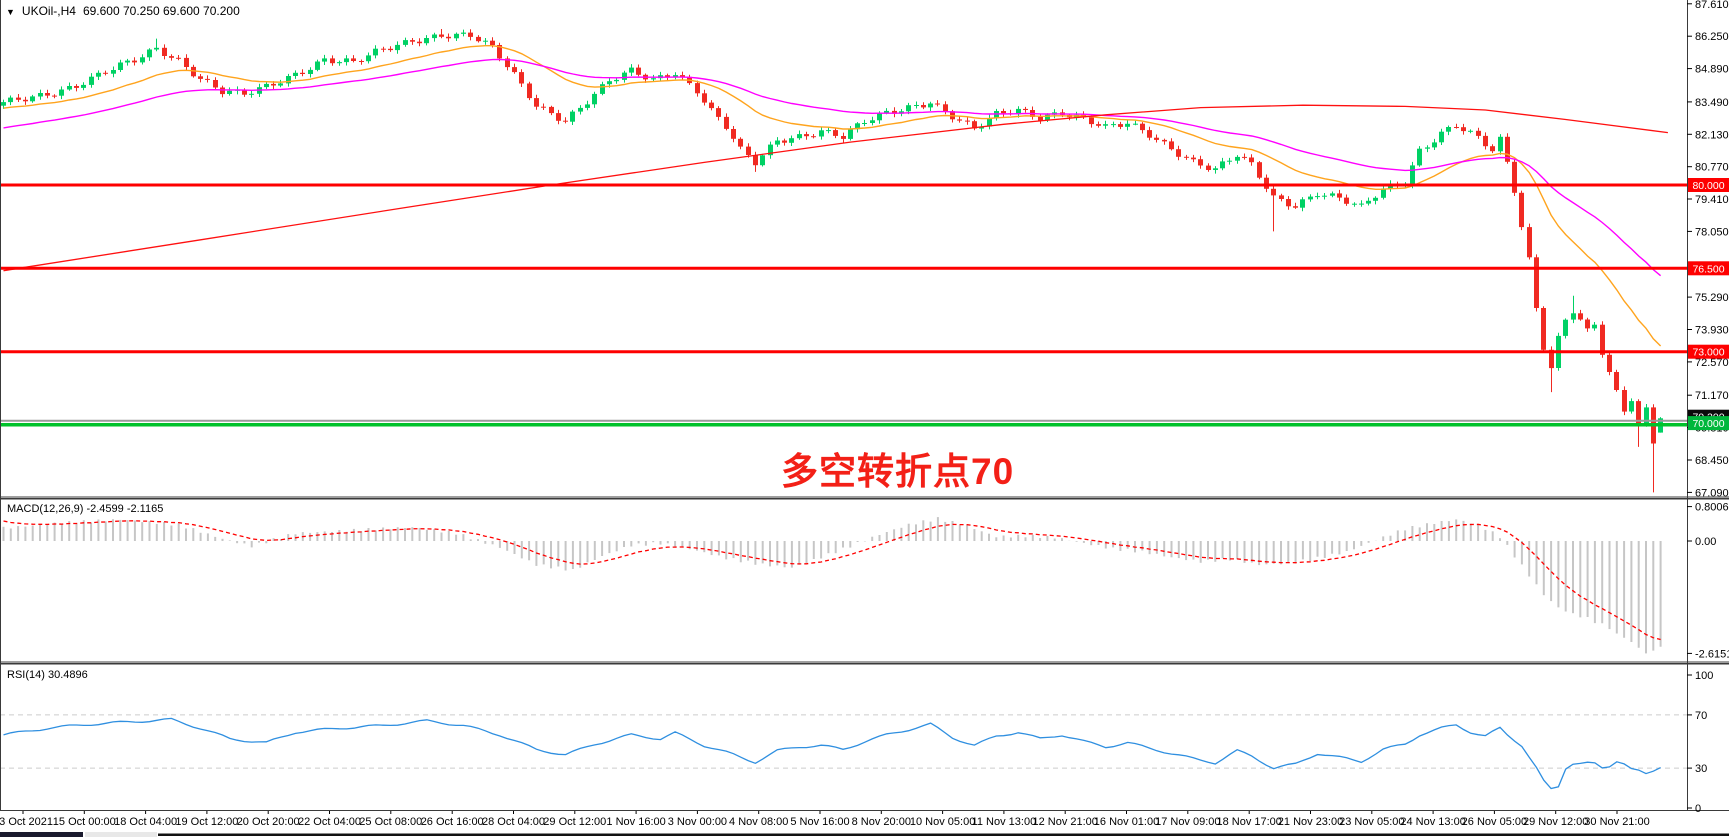 The height and width of the screenshot is (839, 1729). I want to click on svg-text: 70.000, so click(1708, 424).